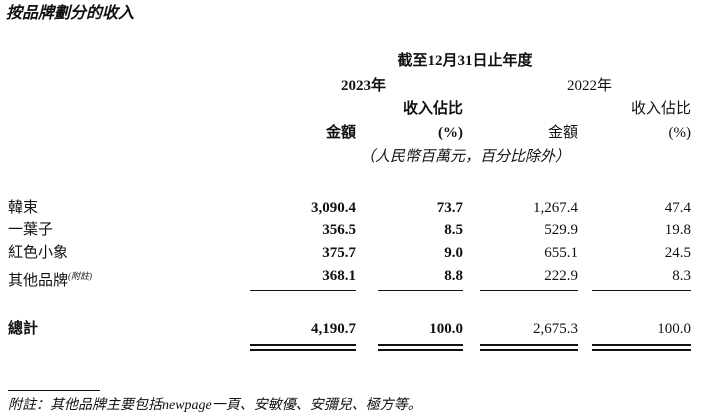  What do you see at coordinates (80, 276) in the screenshot?
I see `note-mark: (附註)` at bounding box center [80, 276].